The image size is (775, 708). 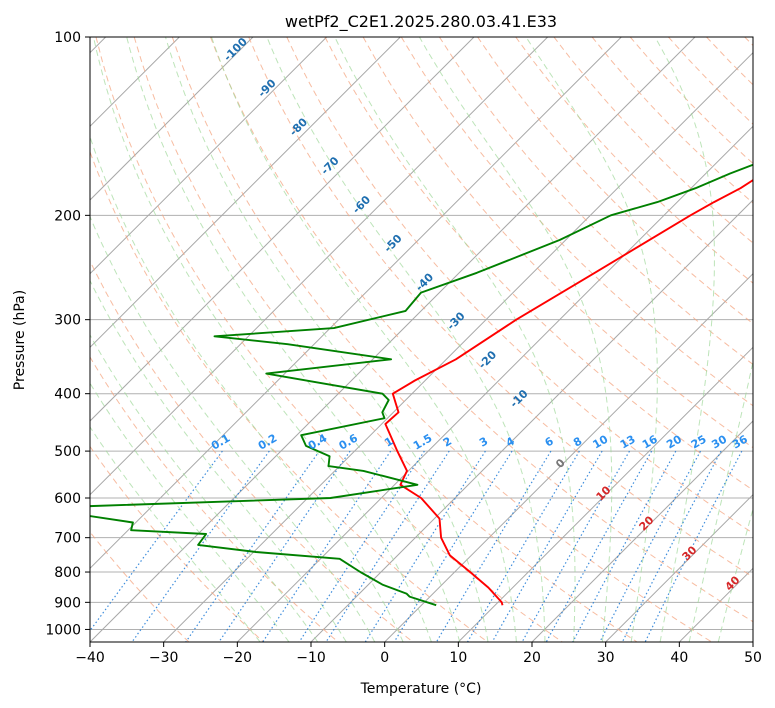 I want to click on x-tick-label: −10, so click(x=311, y=658).